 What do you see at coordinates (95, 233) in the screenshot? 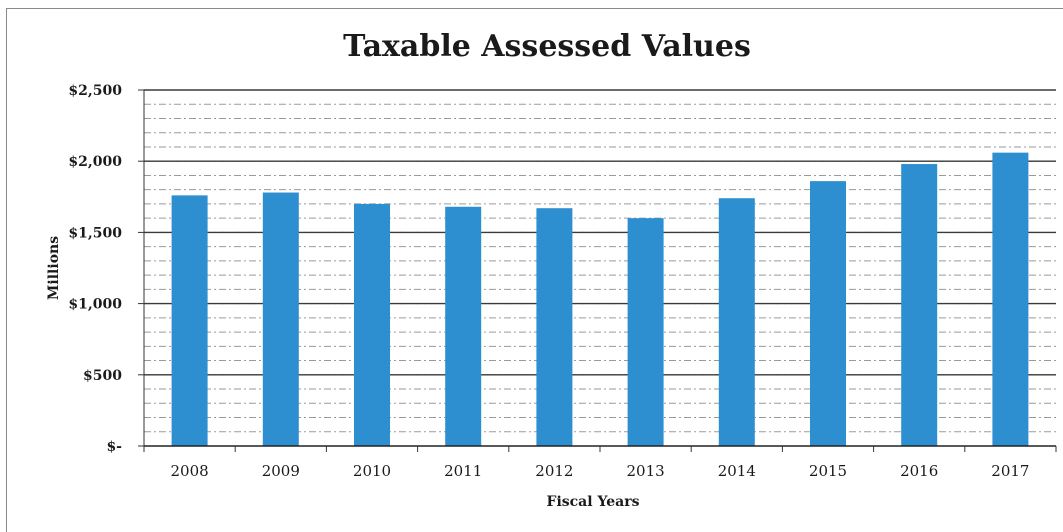
I see `y-tick-label: $1,500` at bounding box center [95, 233].